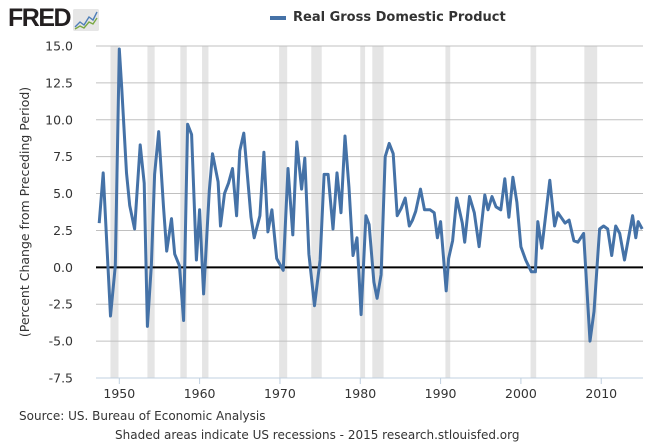  I want to click on y-tick-label: -7.5, so click(61, 378).